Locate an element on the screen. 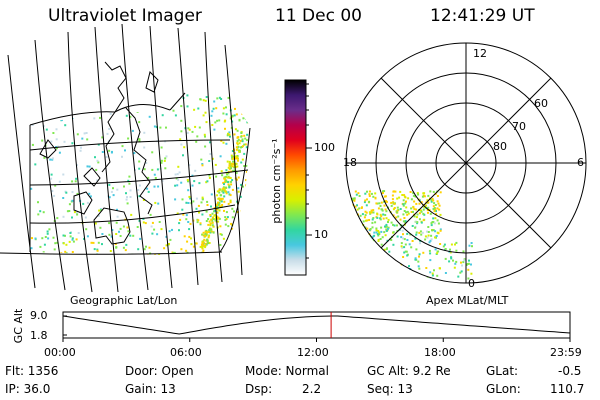 The image size is (600, 400). altitude-xtick-0600: 06:00 is located at coordinates (186, 352).